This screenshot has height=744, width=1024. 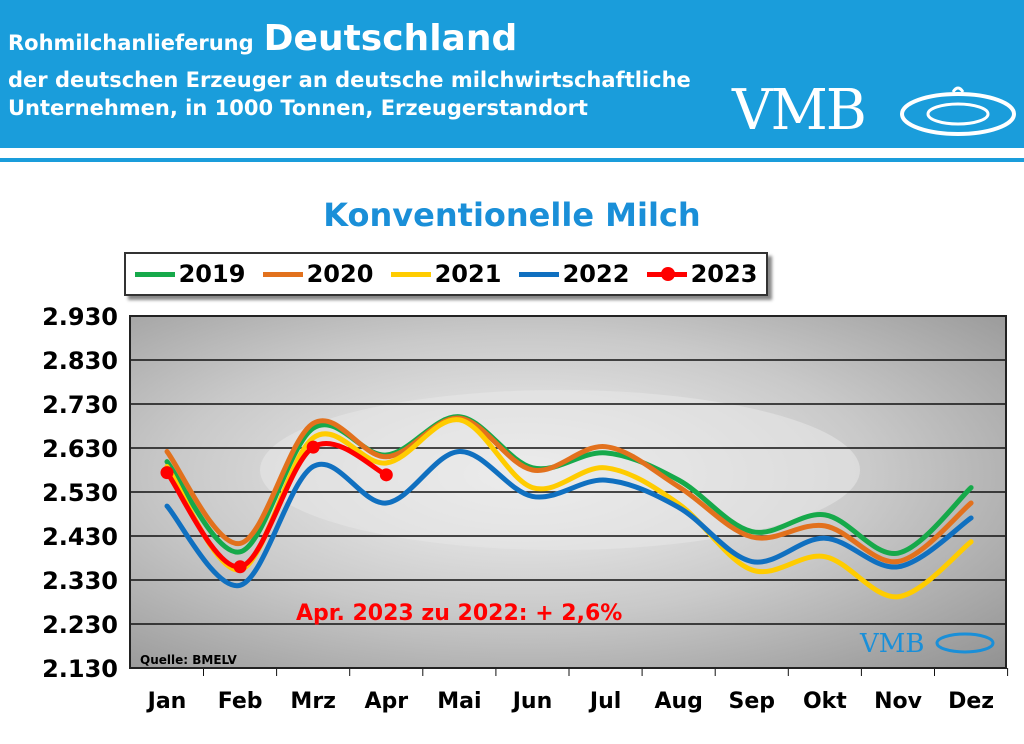 I want to click on y-tick-label: 2.630, so click(x=80, y=449).